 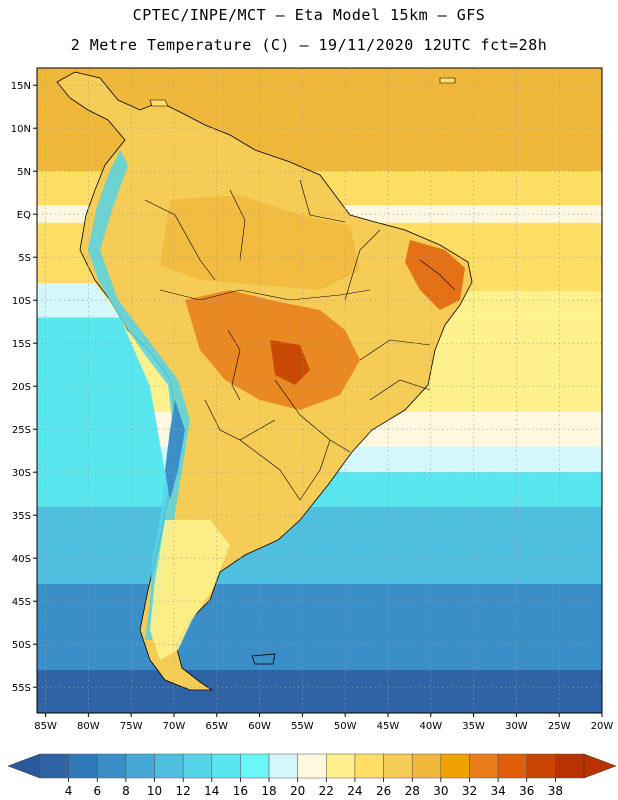 What do you see at coordinates (21, 344) in the screenshot?
I see `lat-tick-label: 15S` at bounding box center [21, 344].